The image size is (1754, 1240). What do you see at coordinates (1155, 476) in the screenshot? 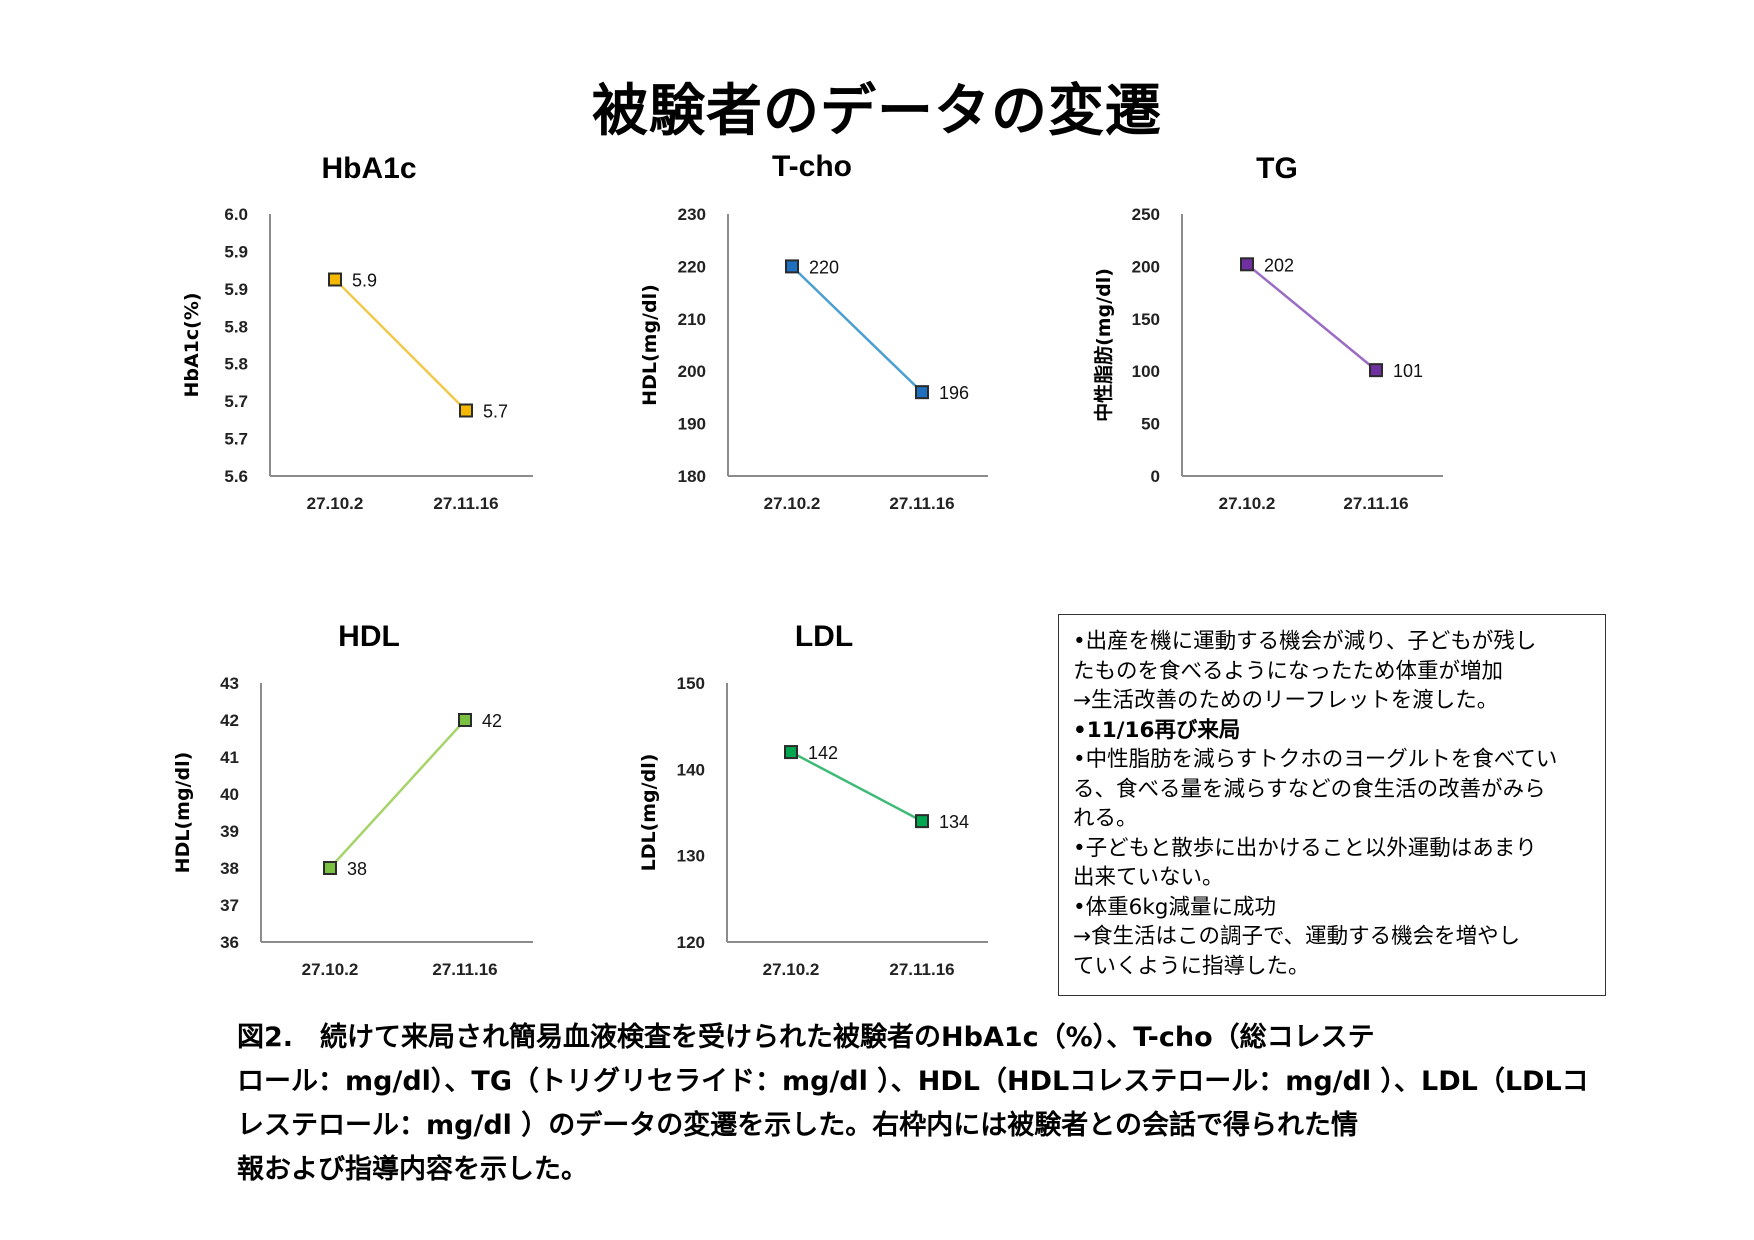
I see `y-tick-label: 0` at bounding box center [1155, 476].